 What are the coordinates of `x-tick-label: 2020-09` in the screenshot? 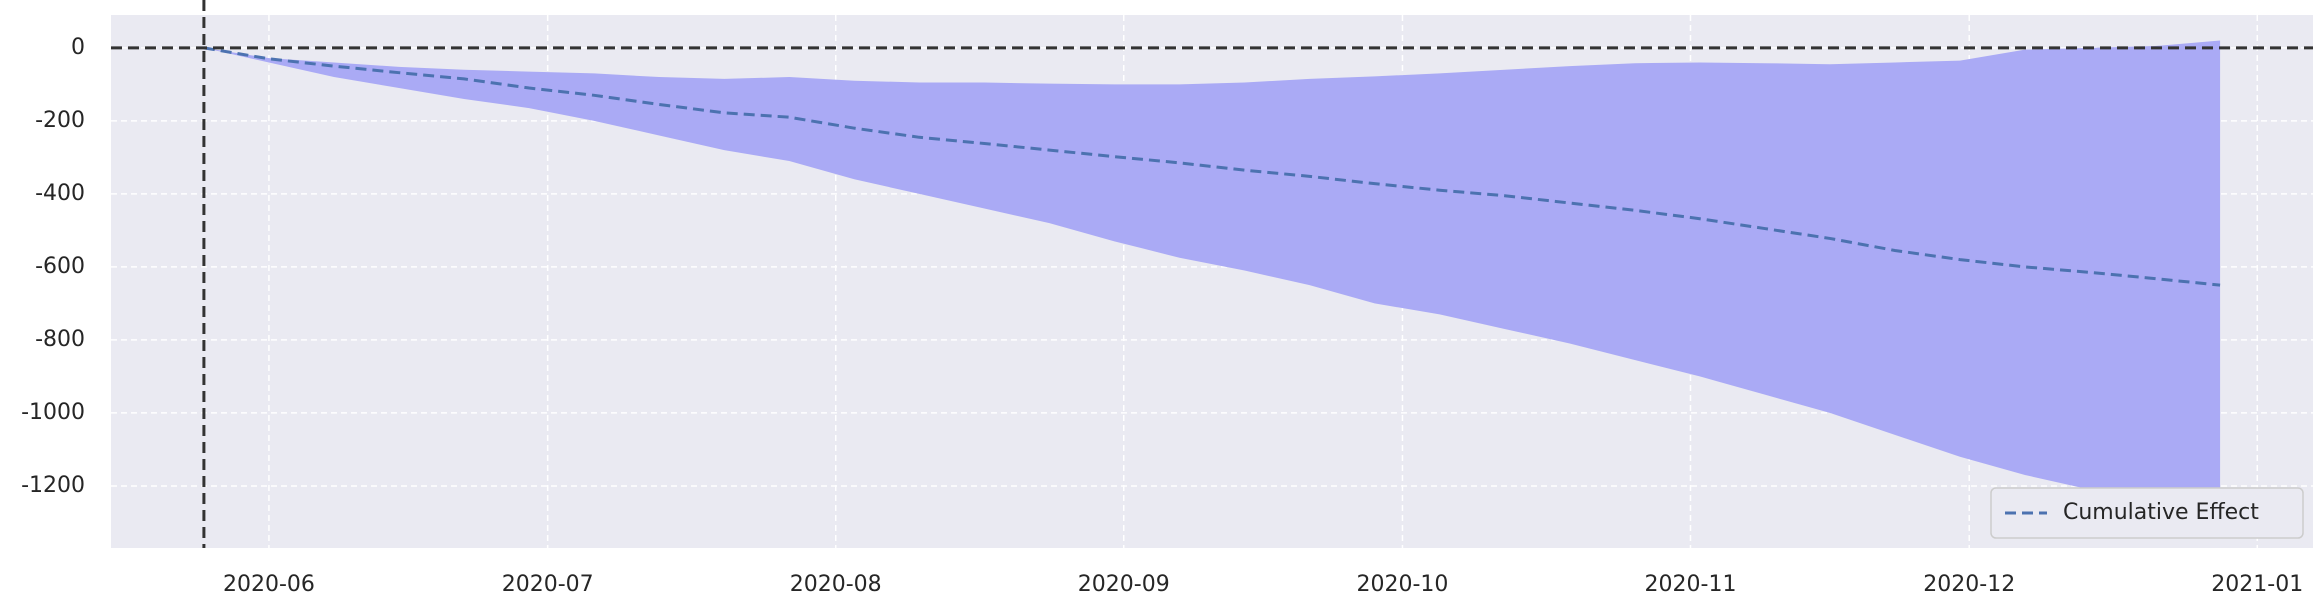 It's located at (1124, 584).